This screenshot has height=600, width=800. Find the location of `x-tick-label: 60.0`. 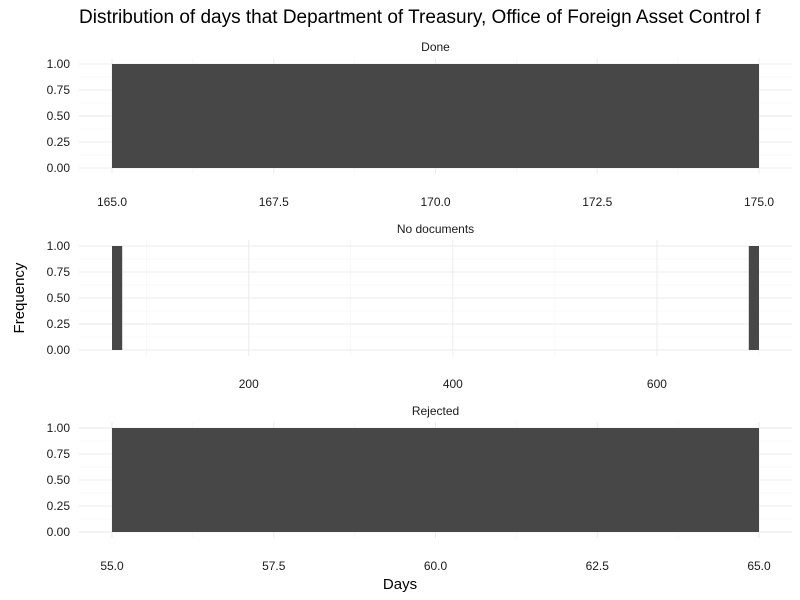

x-tick-label: 60.0 is located at coordinates (436, 566).